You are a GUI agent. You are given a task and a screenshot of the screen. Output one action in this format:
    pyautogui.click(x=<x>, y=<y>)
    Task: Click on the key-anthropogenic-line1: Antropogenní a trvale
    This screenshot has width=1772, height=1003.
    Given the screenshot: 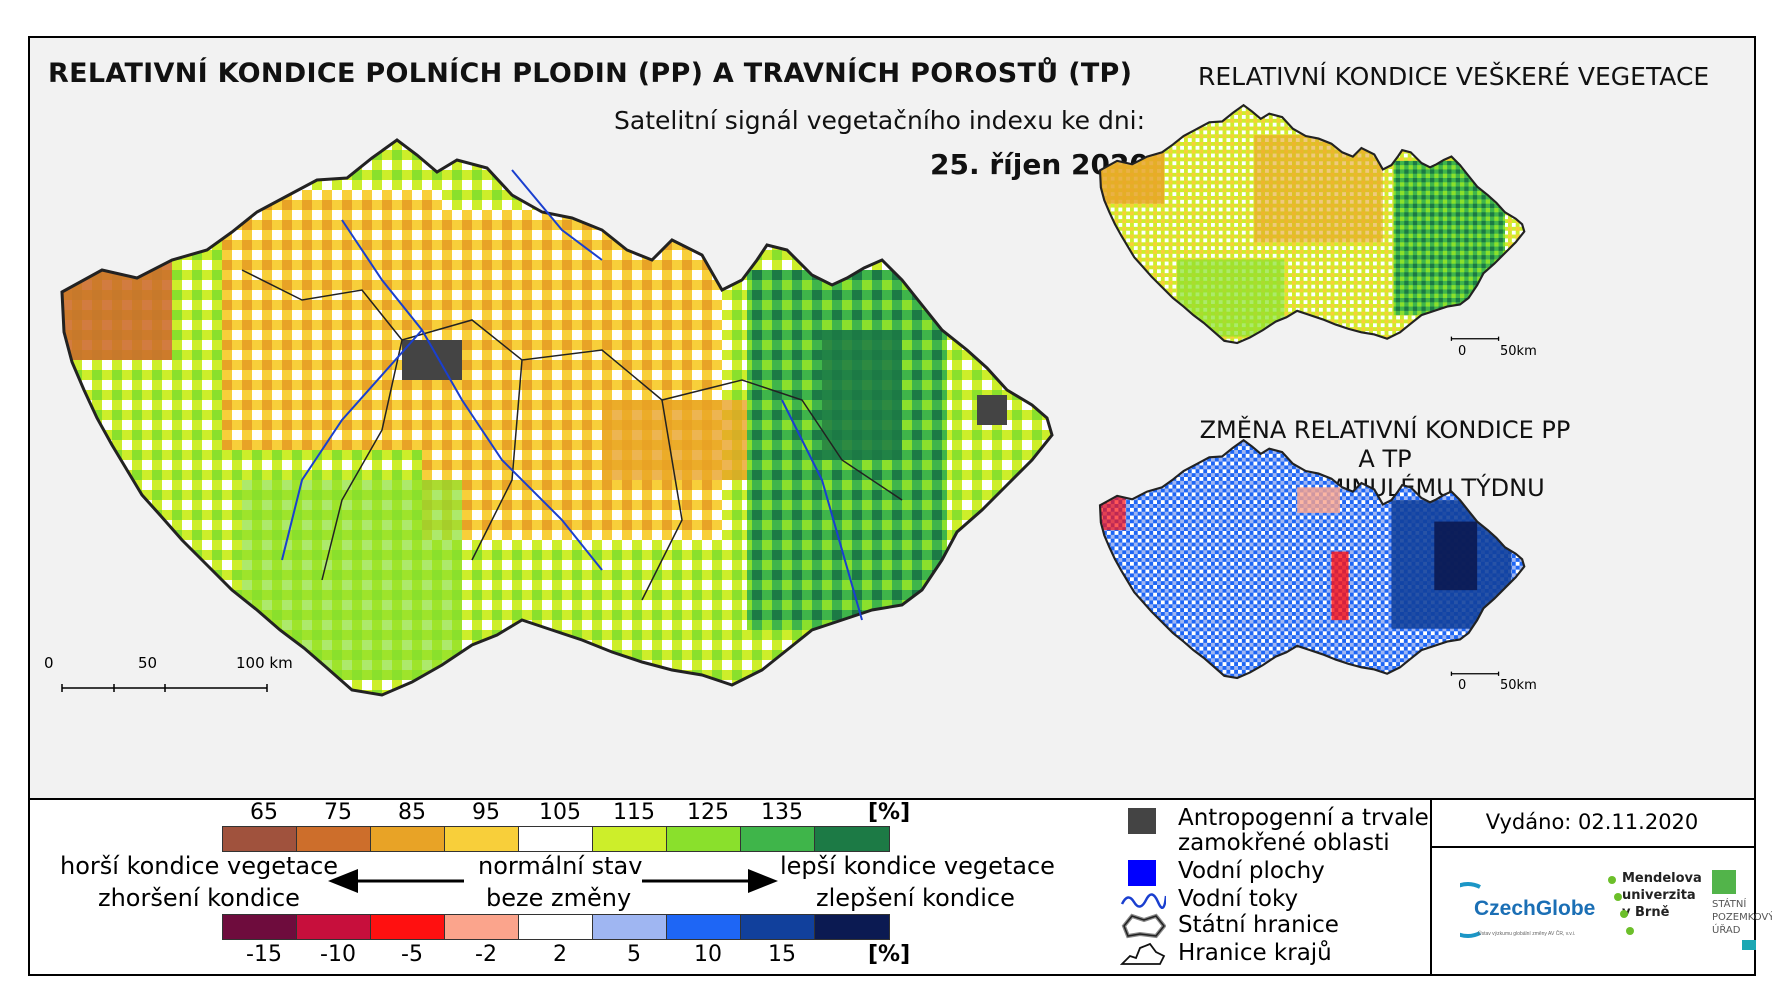 What is the action you would take?
    pyautogui.click(x=1303, y=818)
    